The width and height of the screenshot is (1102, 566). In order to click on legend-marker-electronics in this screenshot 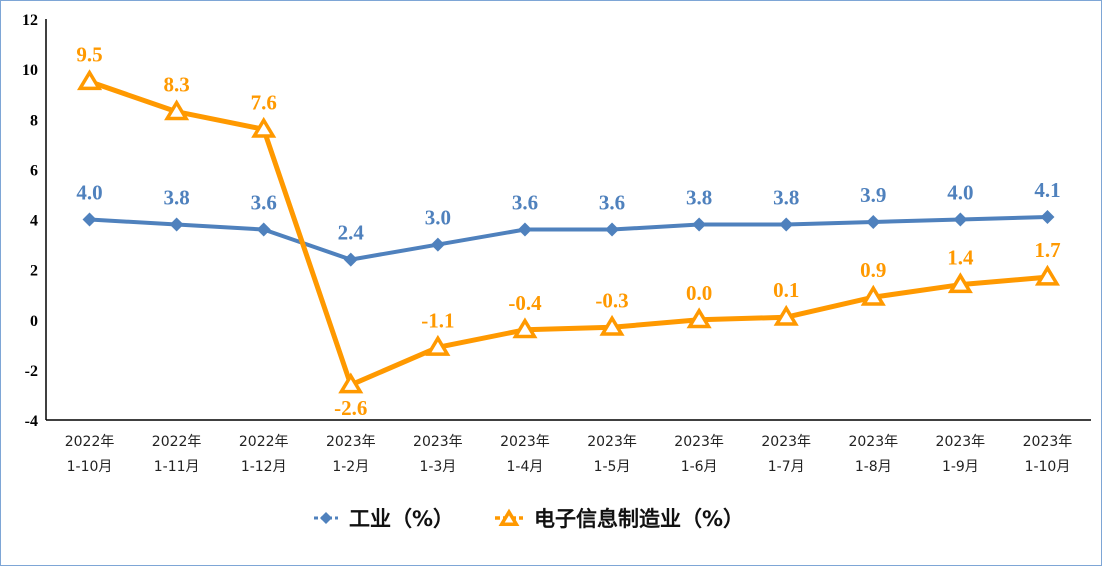, I will do `click(509, 517)`.